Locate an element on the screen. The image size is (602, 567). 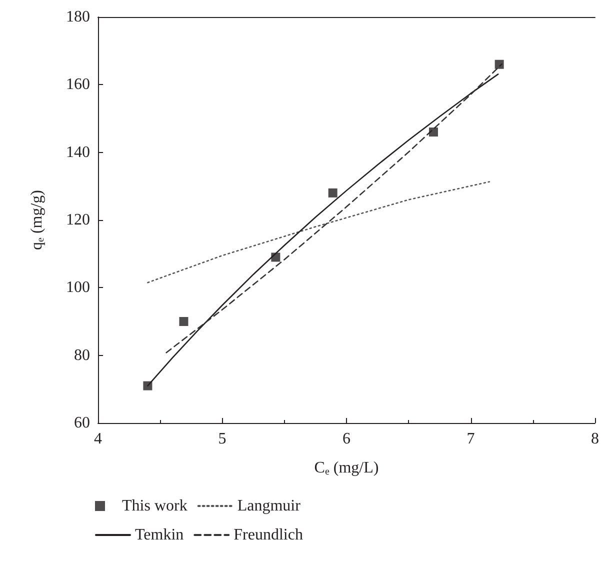
y-tick-label: 80 is located at coordinates (82, 355).